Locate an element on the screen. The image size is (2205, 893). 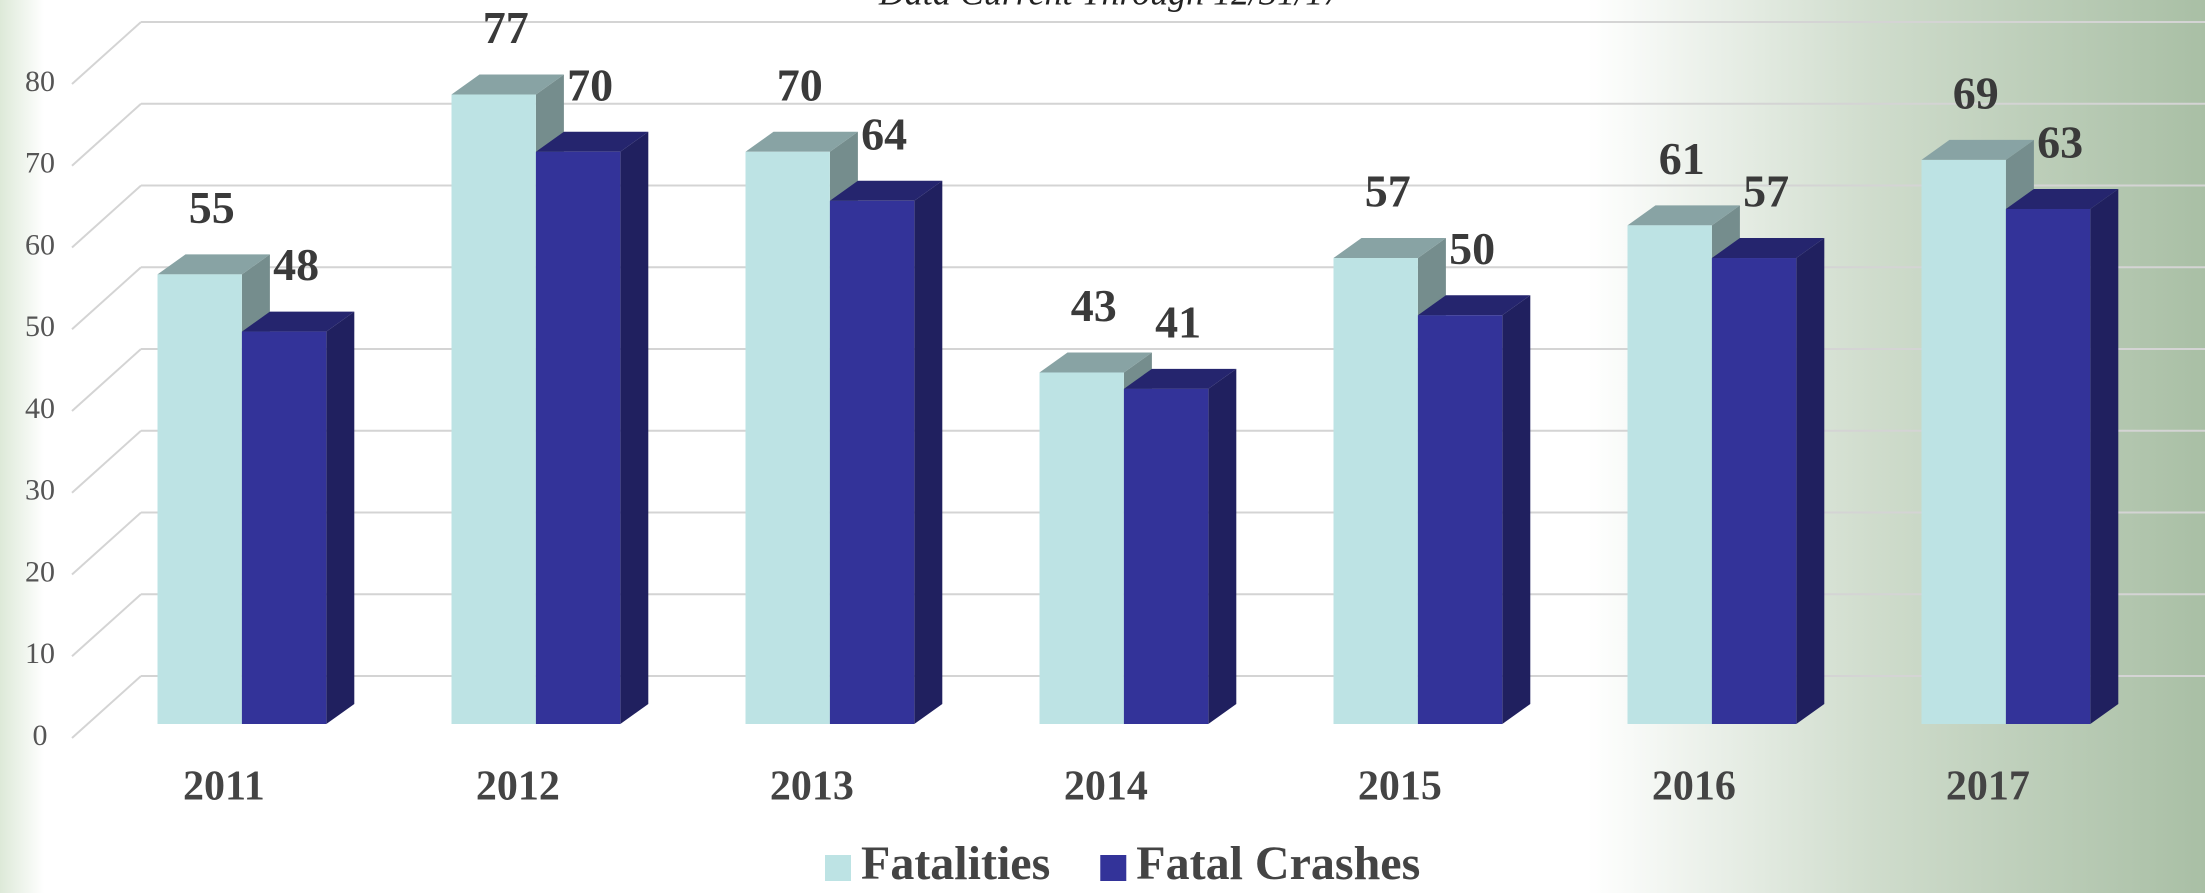
x-tick-label: 2015 is located at coordinates (1400, 787).